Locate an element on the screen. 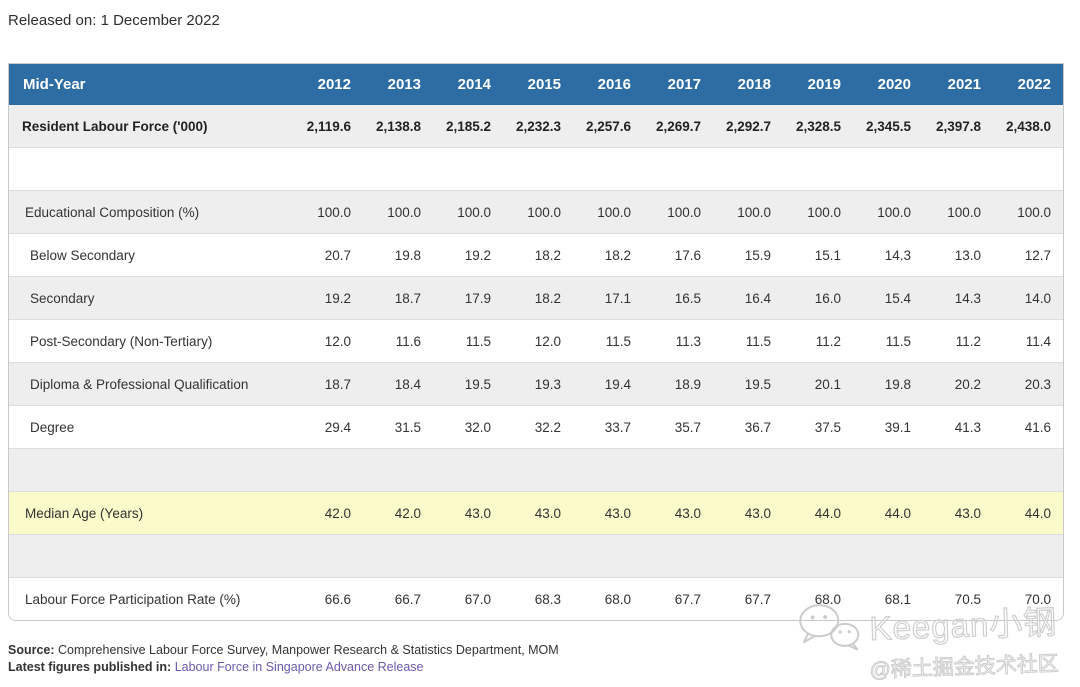  cell-value: 14.3 is located at coordinates (958, 297).